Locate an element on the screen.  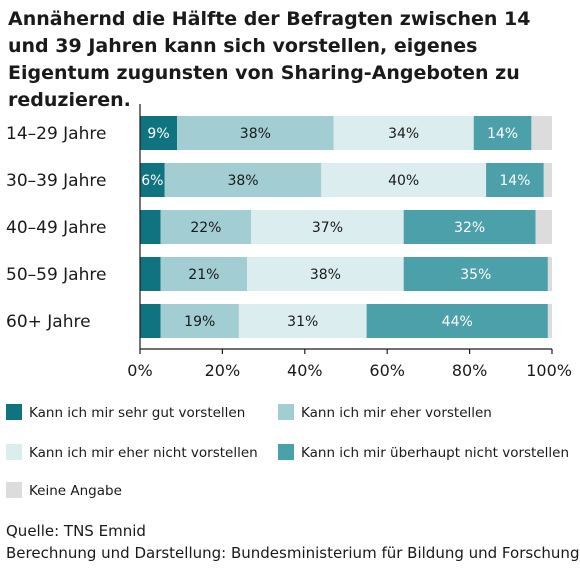
data-label: 19% is located at coordinates (199, 322).